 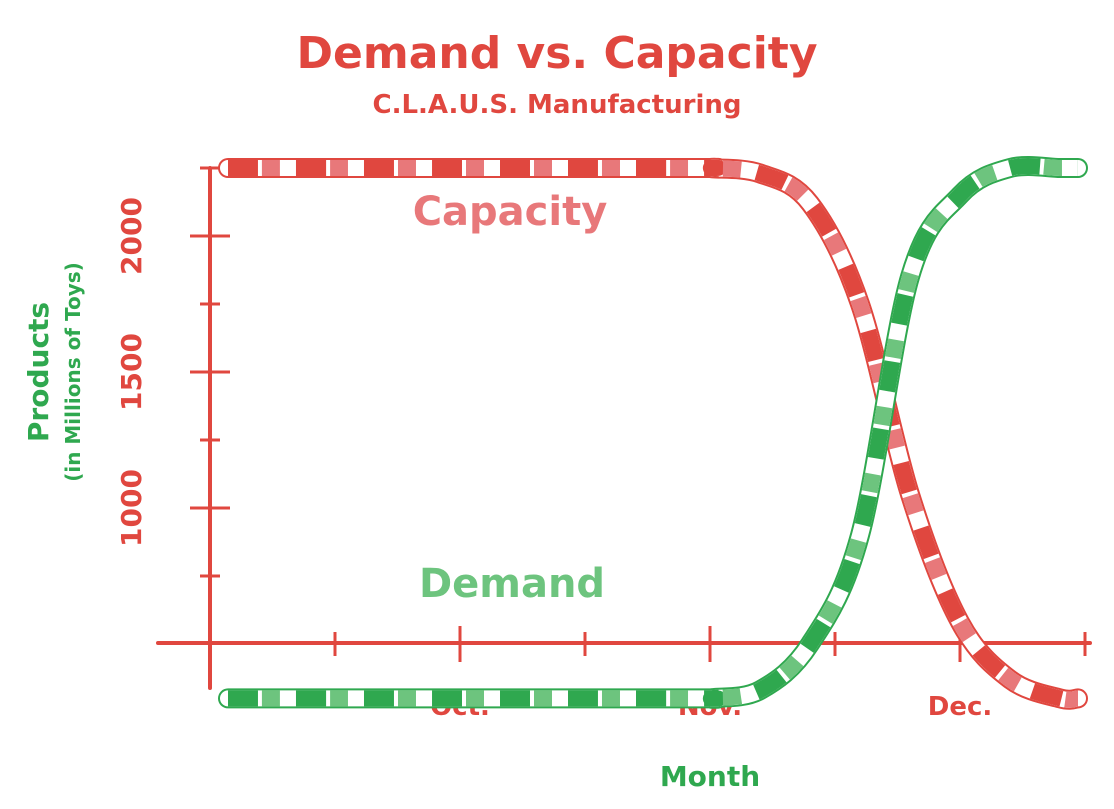 What do you see at coordinates (131, 508) in the screenshot?
I see `y-tick-label: 1000` at bounding box center [131, 508].